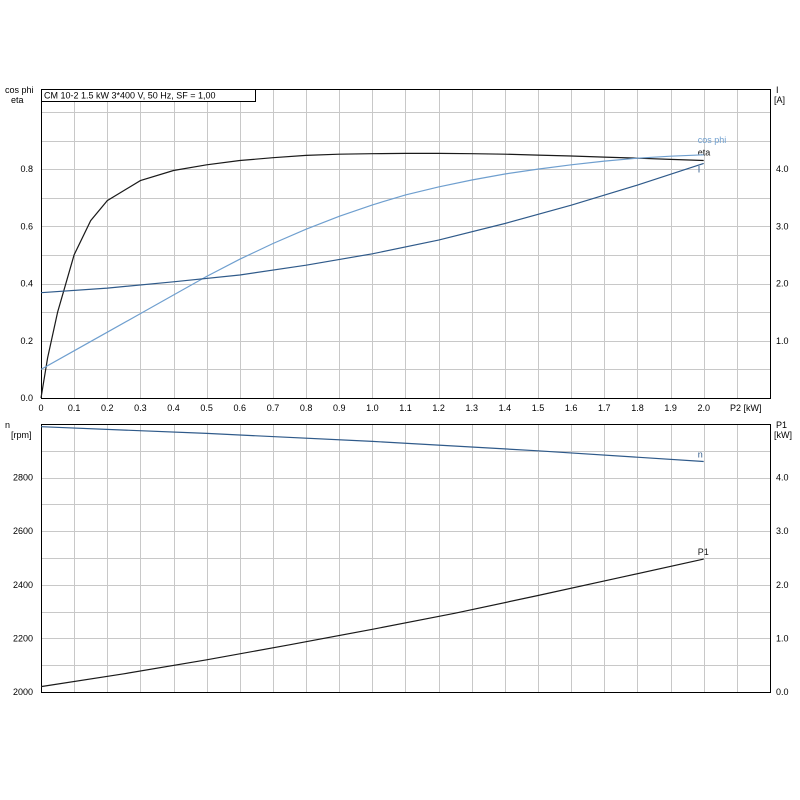  I want to click on y-left-tick-label: 2400, so click(23, 585).